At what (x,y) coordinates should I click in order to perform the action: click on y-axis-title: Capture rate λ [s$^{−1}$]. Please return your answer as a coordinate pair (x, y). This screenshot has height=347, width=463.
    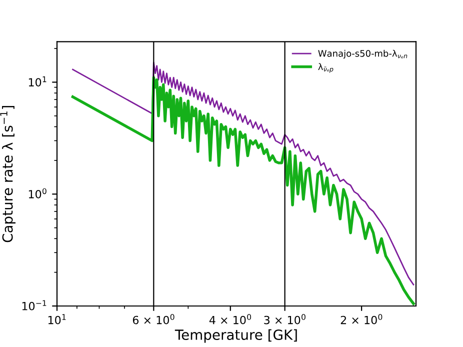
    Looking at the image, I should click on (8, 174).